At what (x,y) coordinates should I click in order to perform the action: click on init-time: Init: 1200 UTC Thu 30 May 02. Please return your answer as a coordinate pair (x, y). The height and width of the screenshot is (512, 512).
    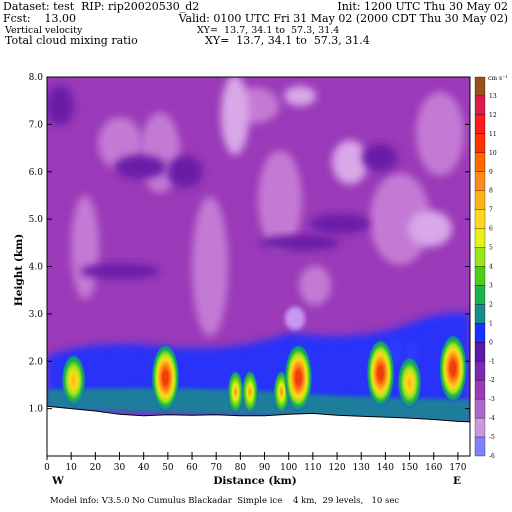
    Looking at the image, I should click on (422, 6).